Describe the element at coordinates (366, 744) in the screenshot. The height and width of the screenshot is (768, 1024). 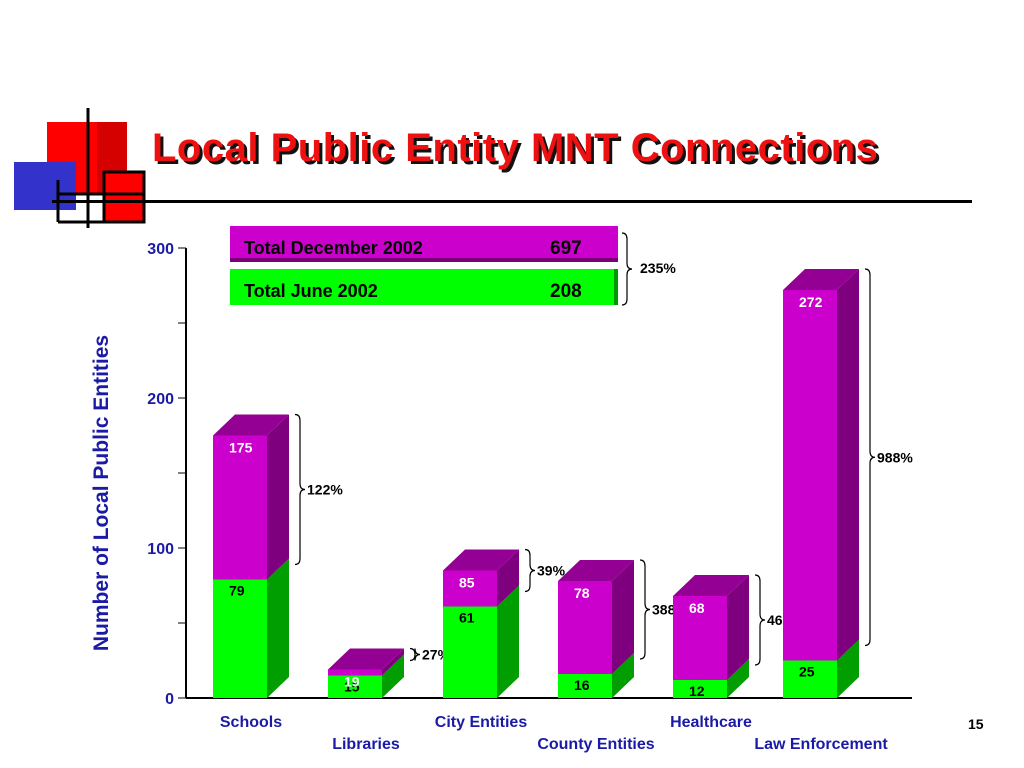
I see `category-label: Libraries` at that location.